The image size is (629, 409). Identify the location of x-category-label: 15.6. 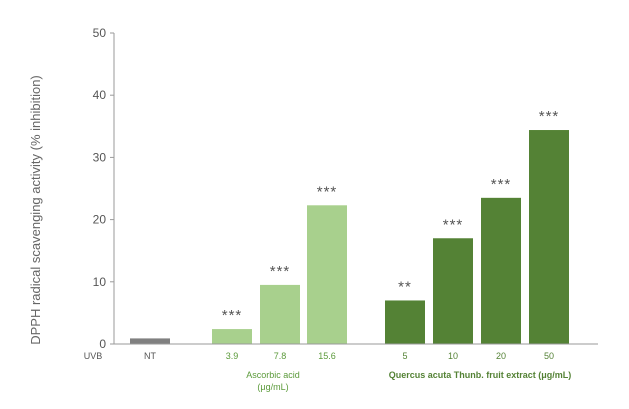
(327, 356).